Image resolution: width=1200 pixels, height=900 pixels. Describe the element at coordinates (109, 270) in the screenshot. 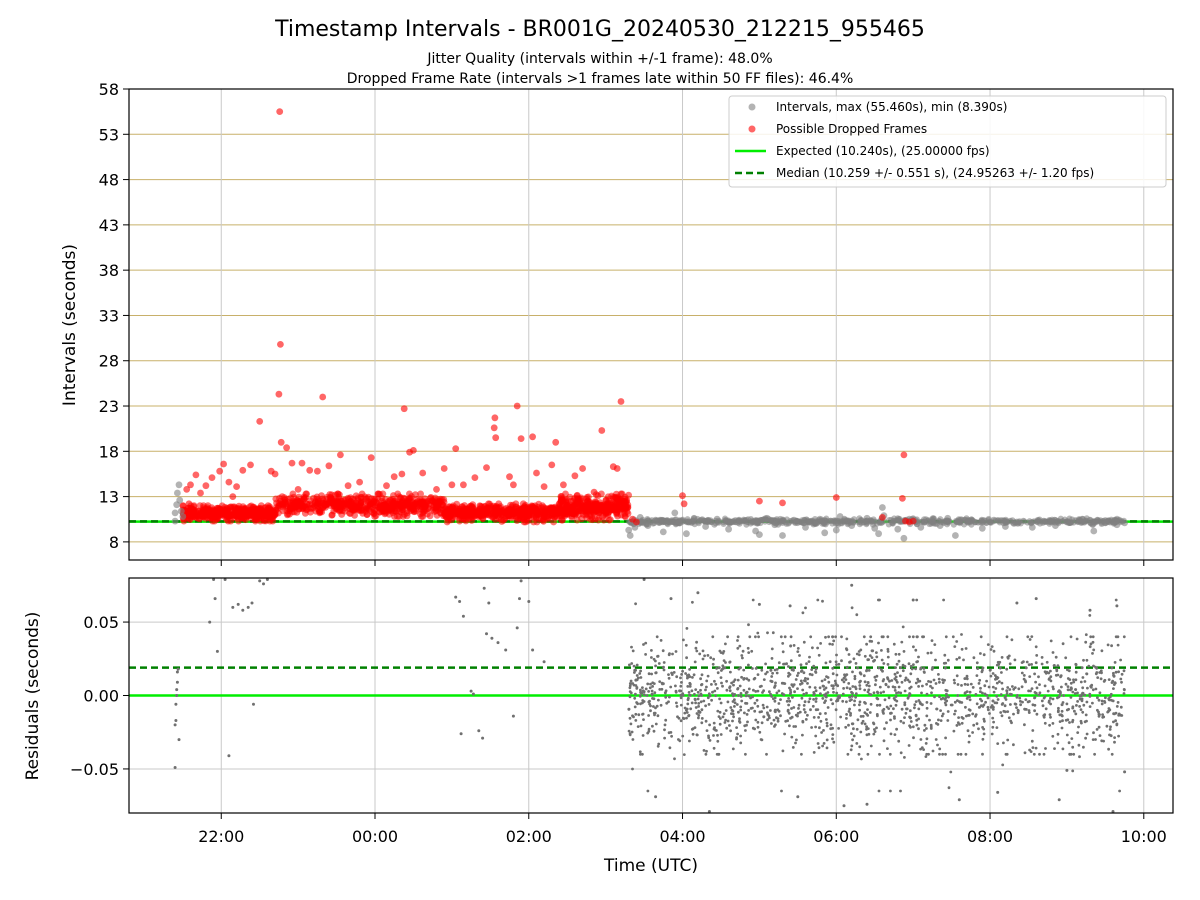

I see `intervals-y-tick-label: 38` at that location.